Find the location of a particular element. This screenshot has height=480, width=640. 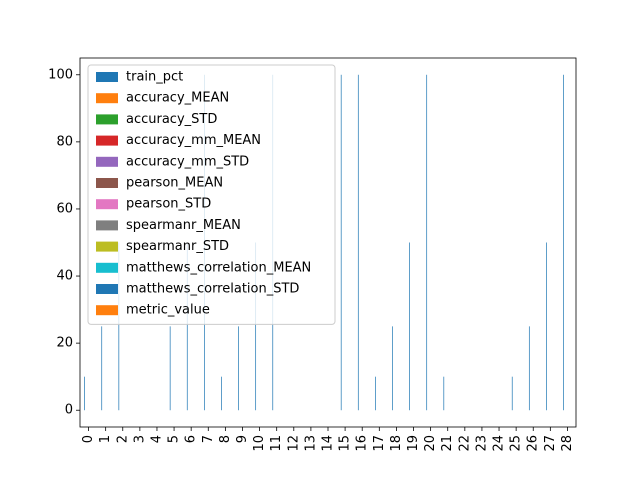

x-tick-label: 6 is located at coordinates (191, 439).